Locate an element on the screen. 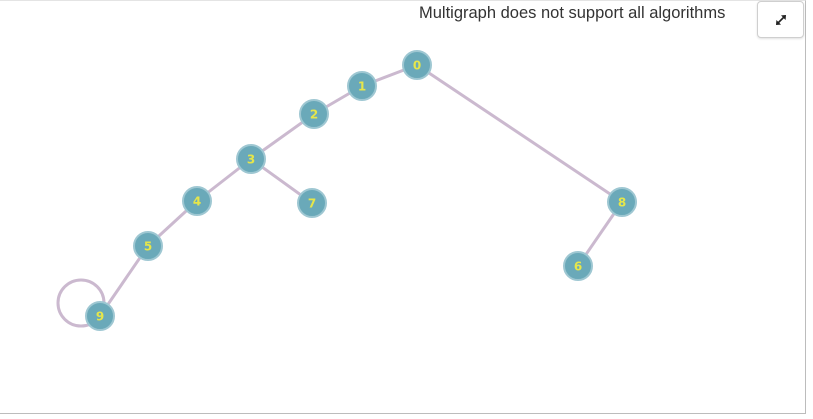 The width and height of the screenshot is (813, 419). expand-button is located at coordinates (780, 19).